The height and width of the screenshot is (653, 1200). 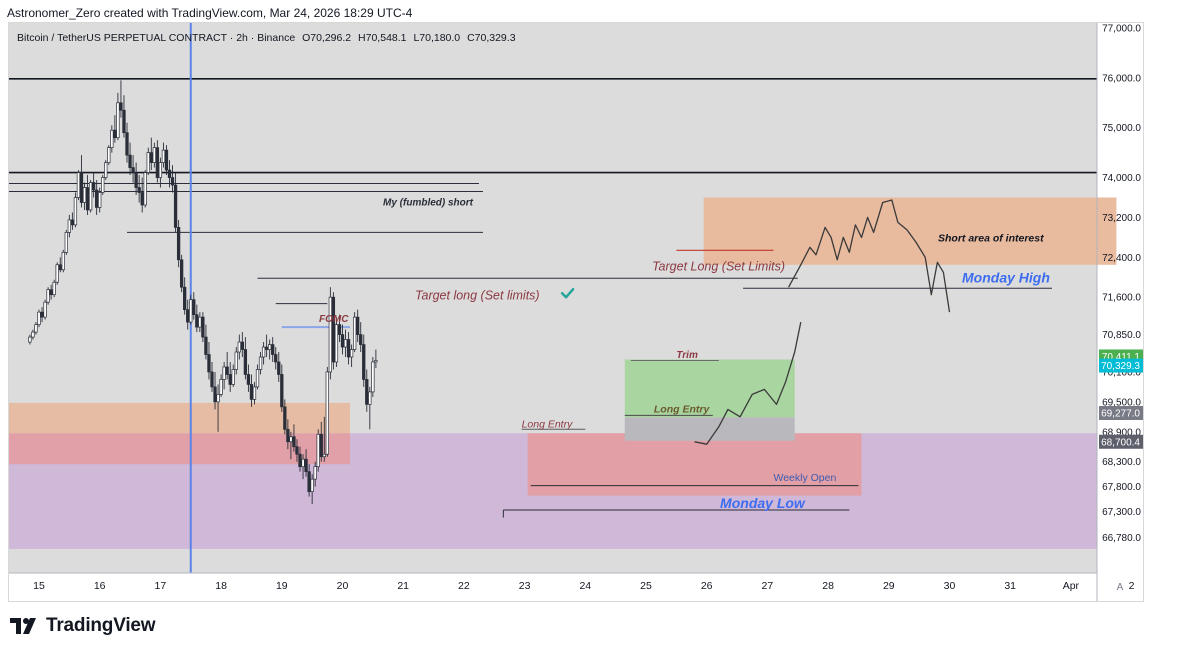 I want to click on annotation-label: Short area of interest, so click(x=991, y=238).